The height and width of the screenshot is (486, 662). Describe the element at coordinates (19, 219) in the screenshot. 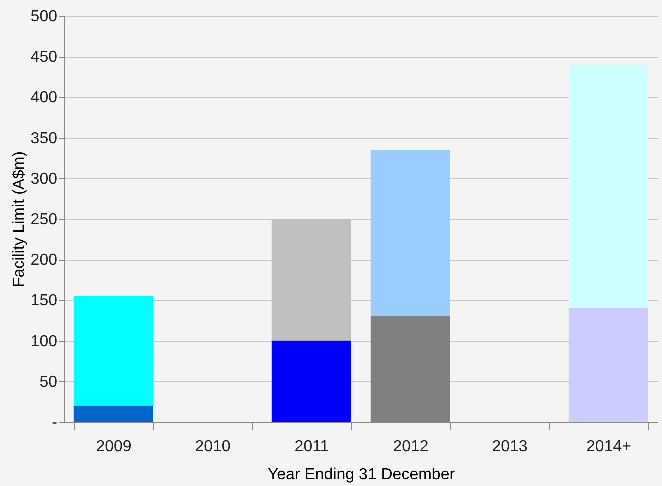

I see `y-axis-title: Facility Limit (A$m)` at that location.